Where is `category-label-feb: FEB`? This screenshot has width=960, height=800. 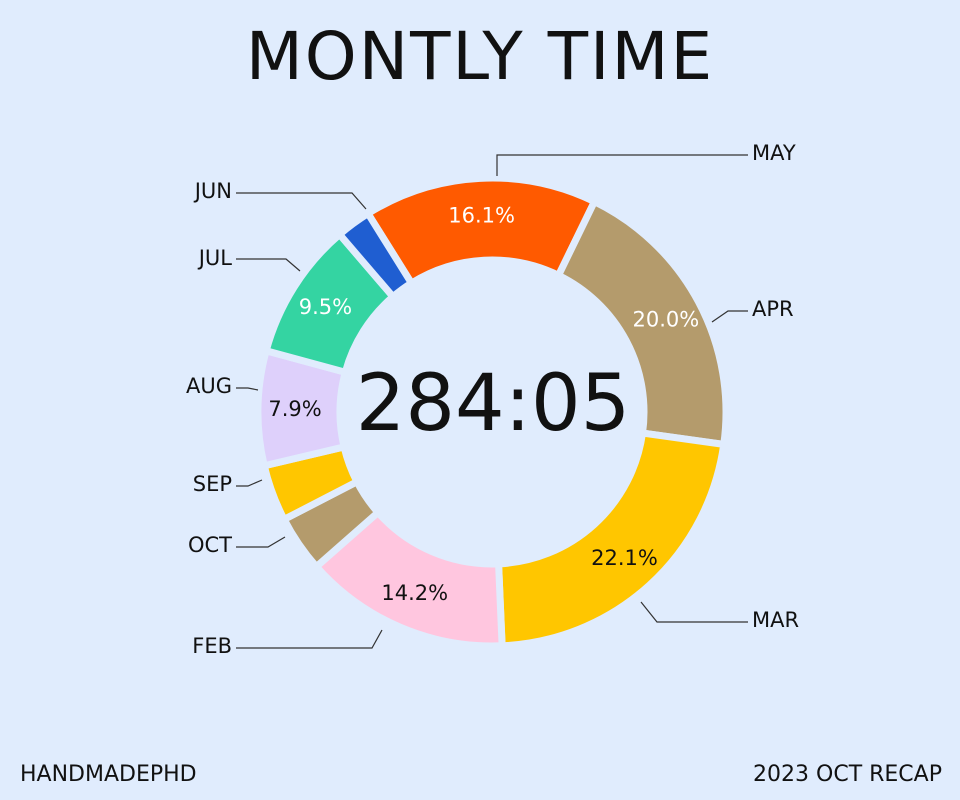 category-label-feb: FEB is located at coordinates (212, 646).